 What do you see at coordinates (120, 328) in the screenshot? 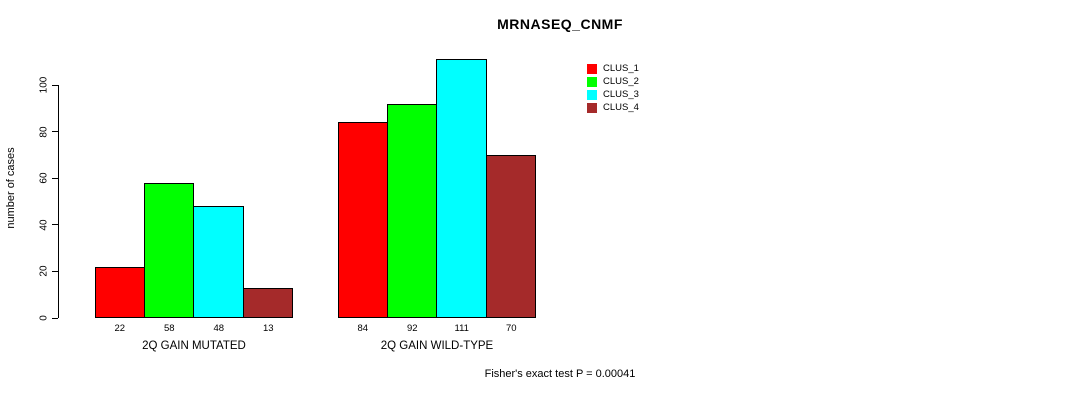
I see `bar-value-label: 22` at bounding box center [120, 328].